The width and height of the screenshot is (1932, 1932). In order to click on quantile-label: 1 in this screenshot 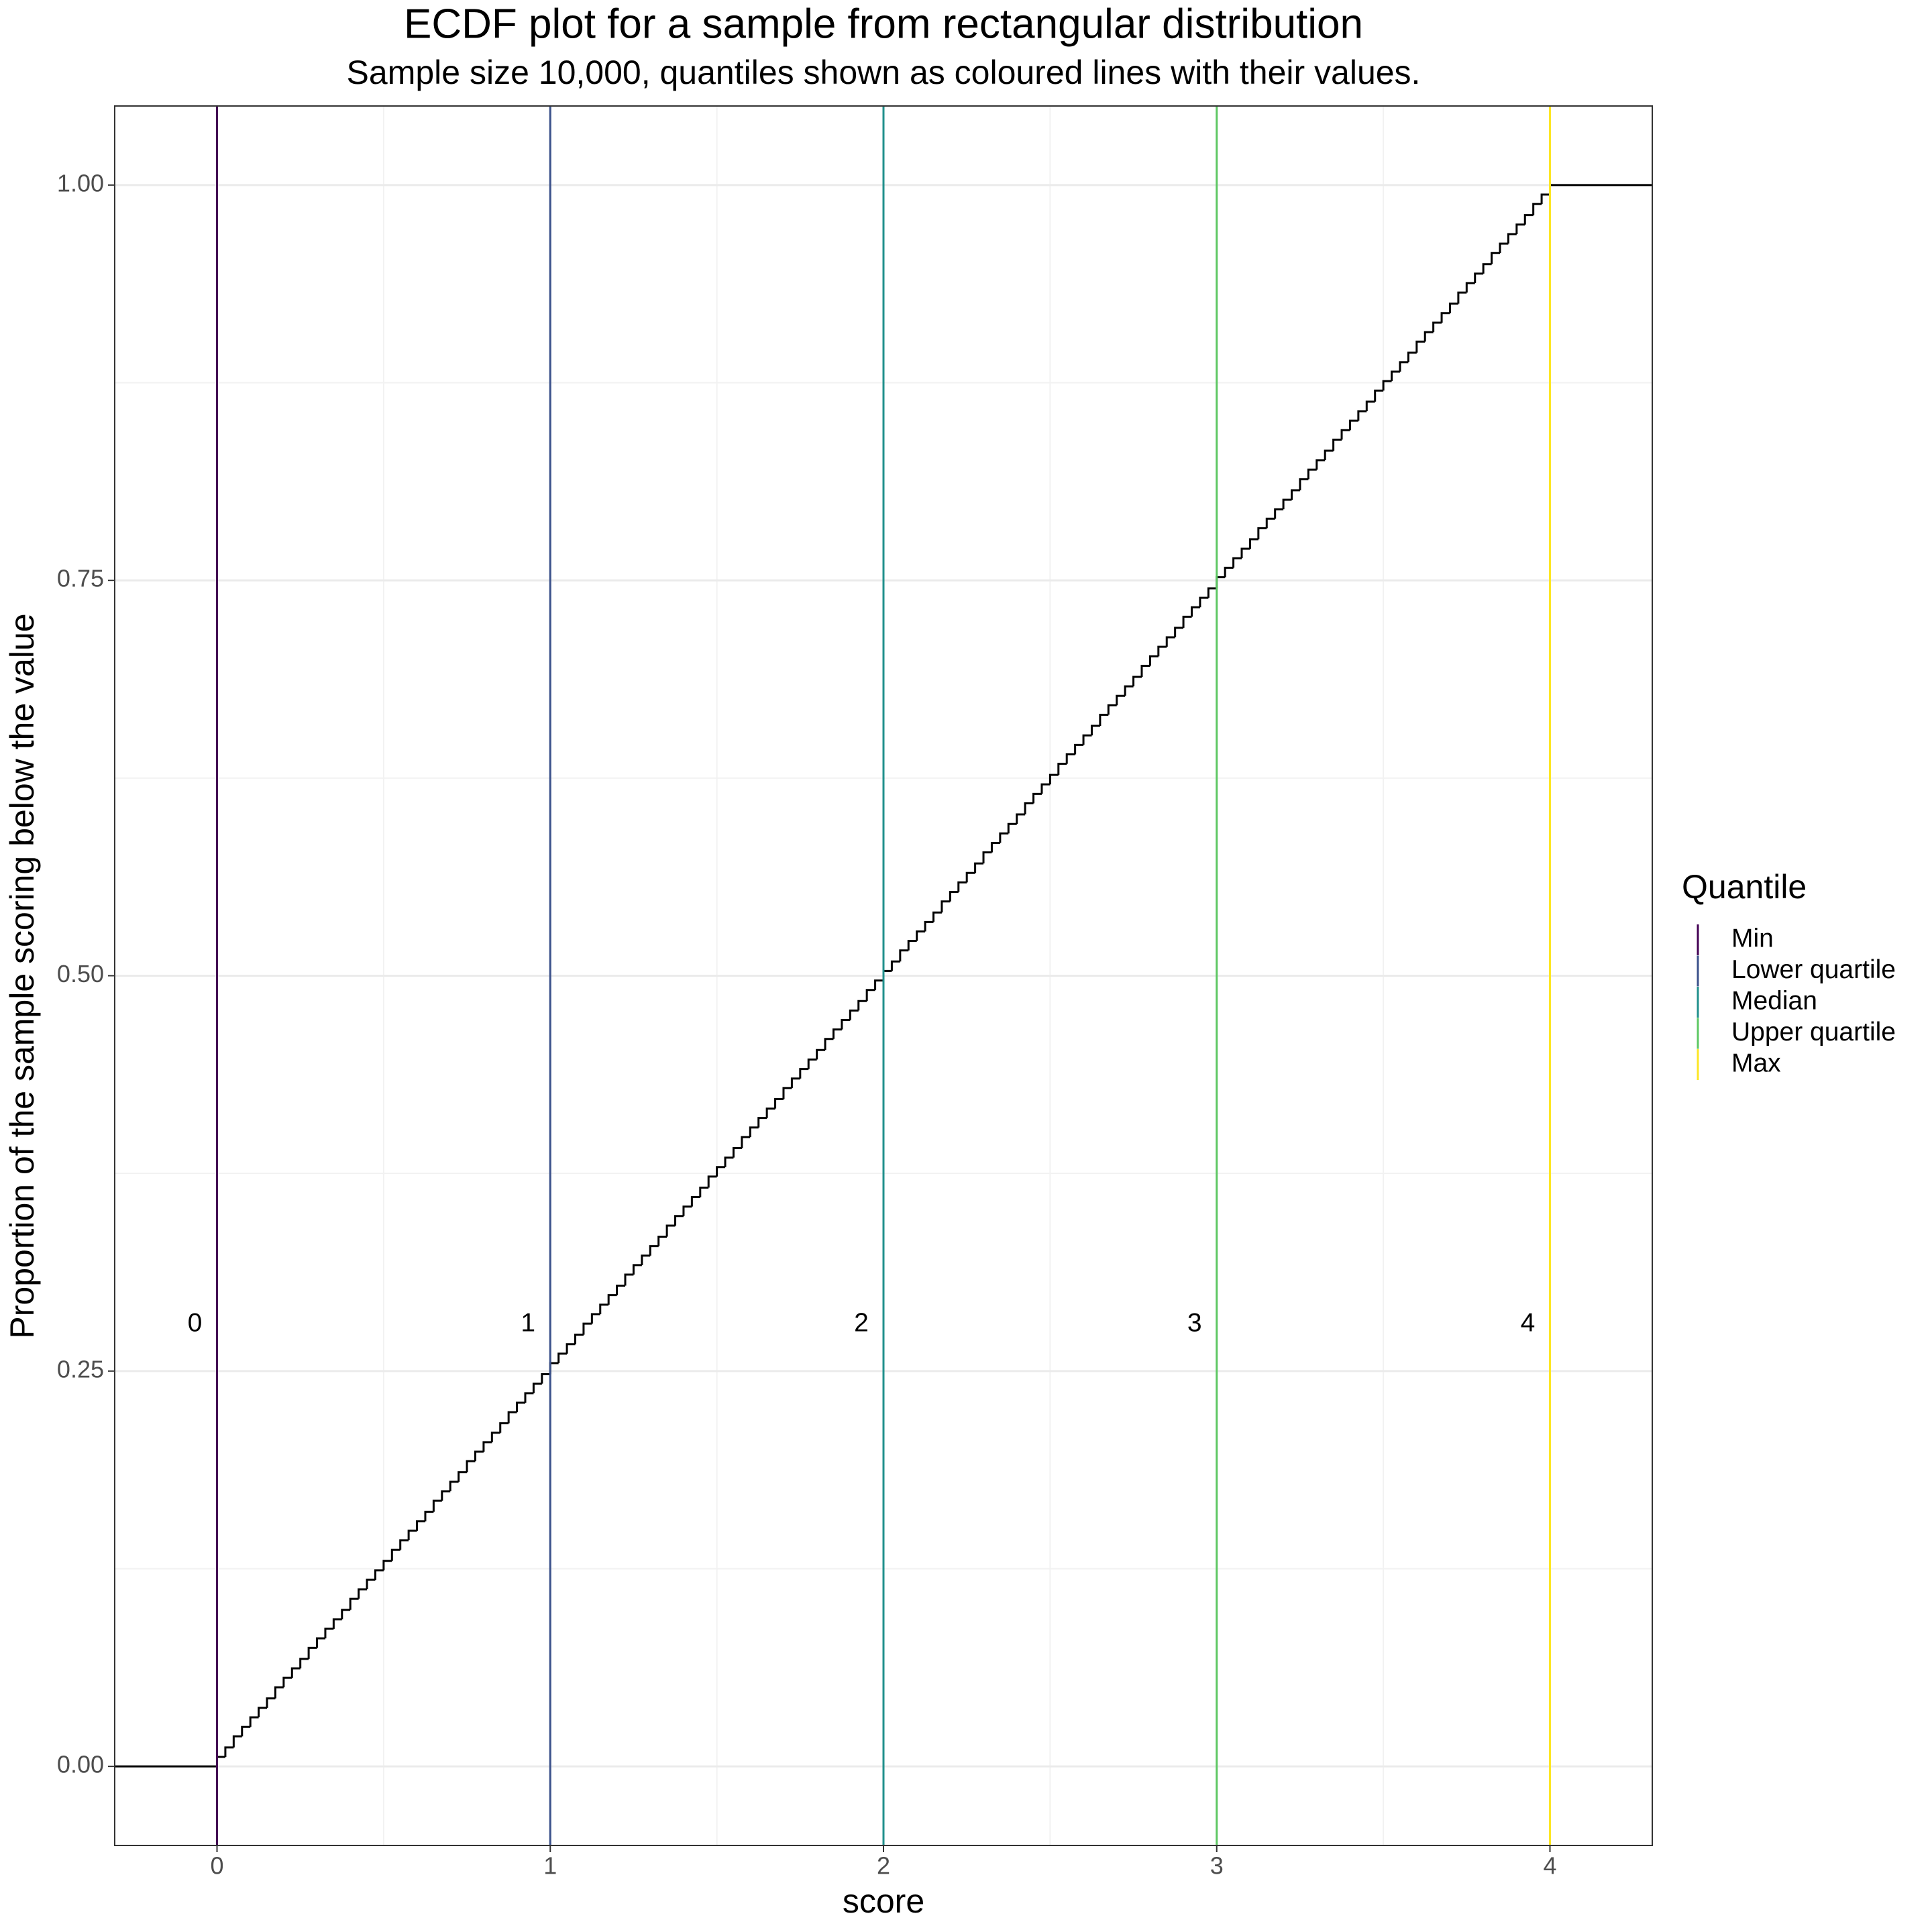, I will do `click(528, 1322)`.